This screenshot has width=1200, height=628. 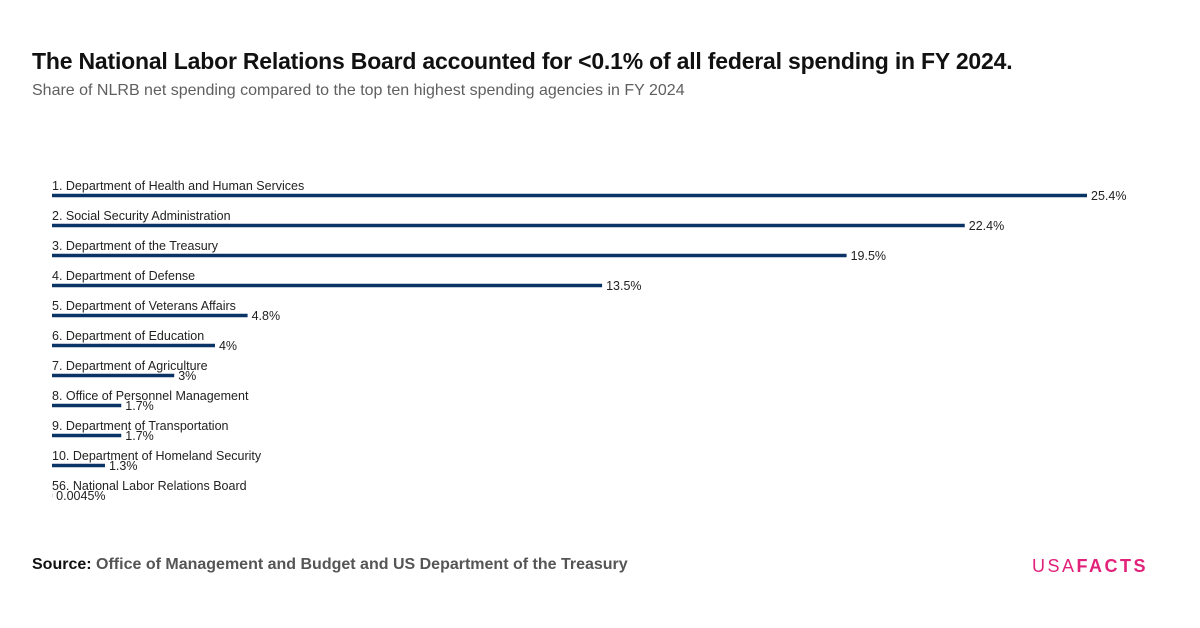 What do you see at coordinates (123, 276) in the screenshot?
I see `category-label: 4. Department of Defense` at bounding box center [123, 276].